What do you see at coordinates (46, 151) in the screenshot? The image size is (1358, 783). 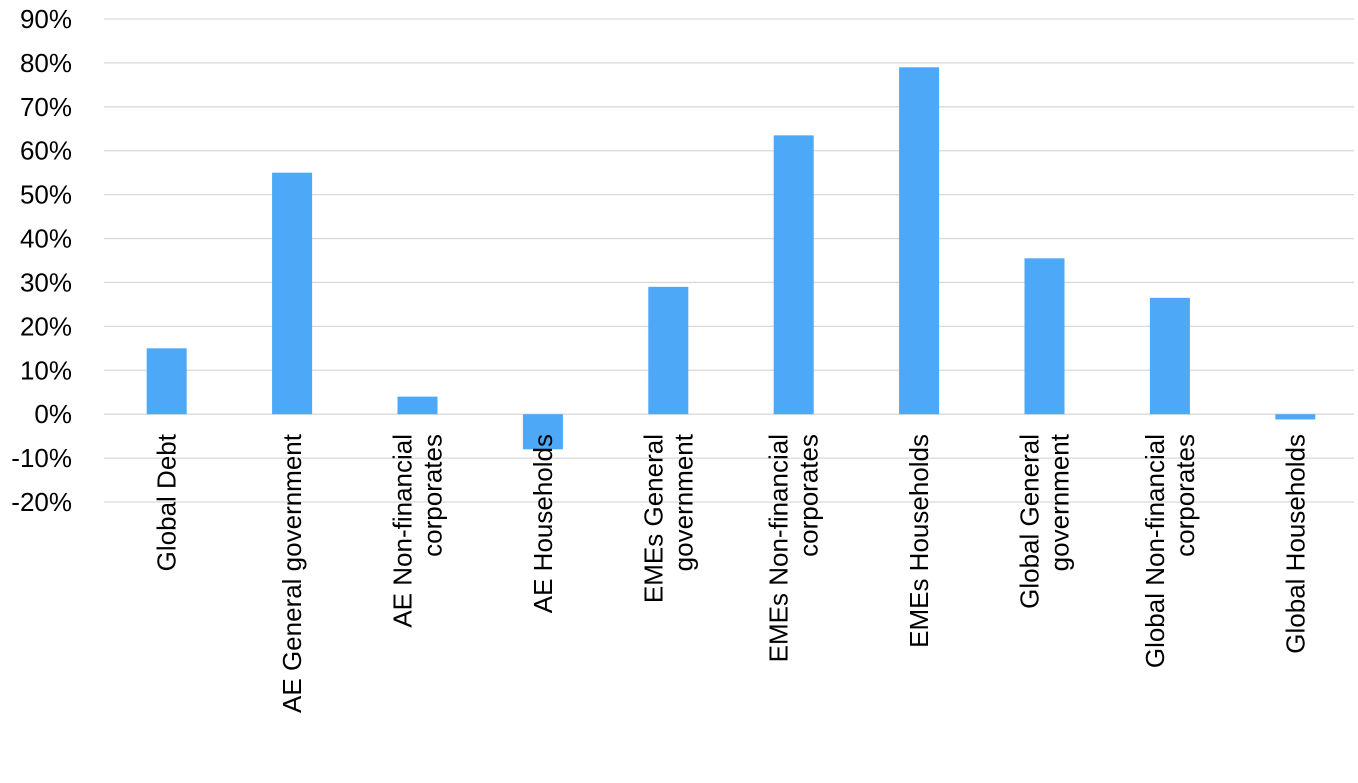 I see `y-tick-label: 60%` at bounding box center [46, 151].